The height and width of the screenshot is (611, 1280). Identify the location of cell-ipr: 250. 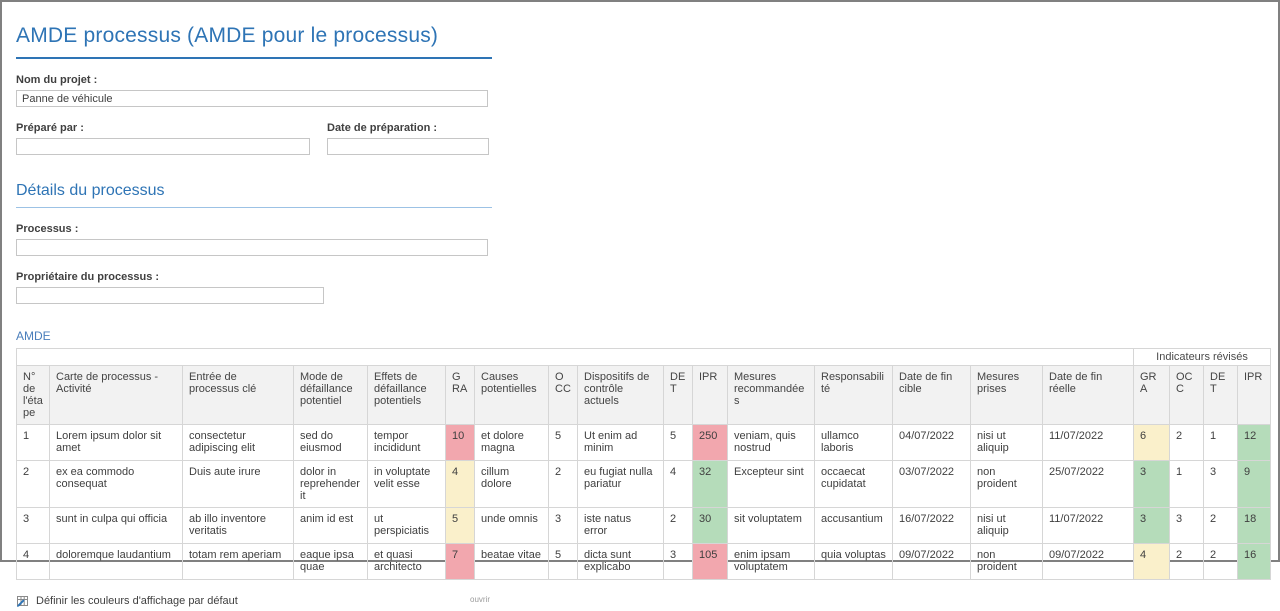
(710, 442).